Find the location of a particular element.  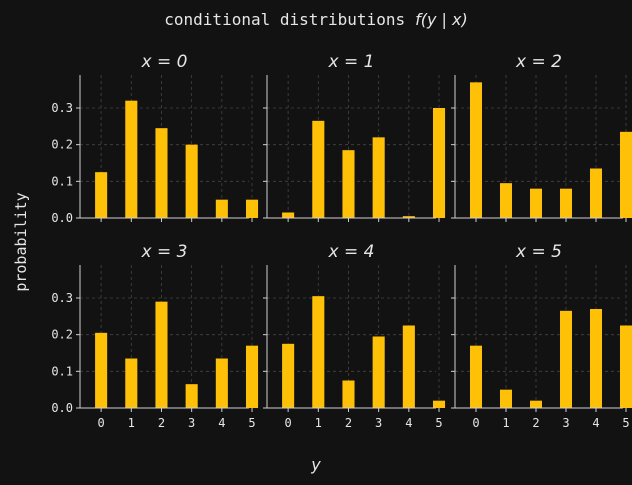

y-axis-label: probability is located at coordinates (21, 241).